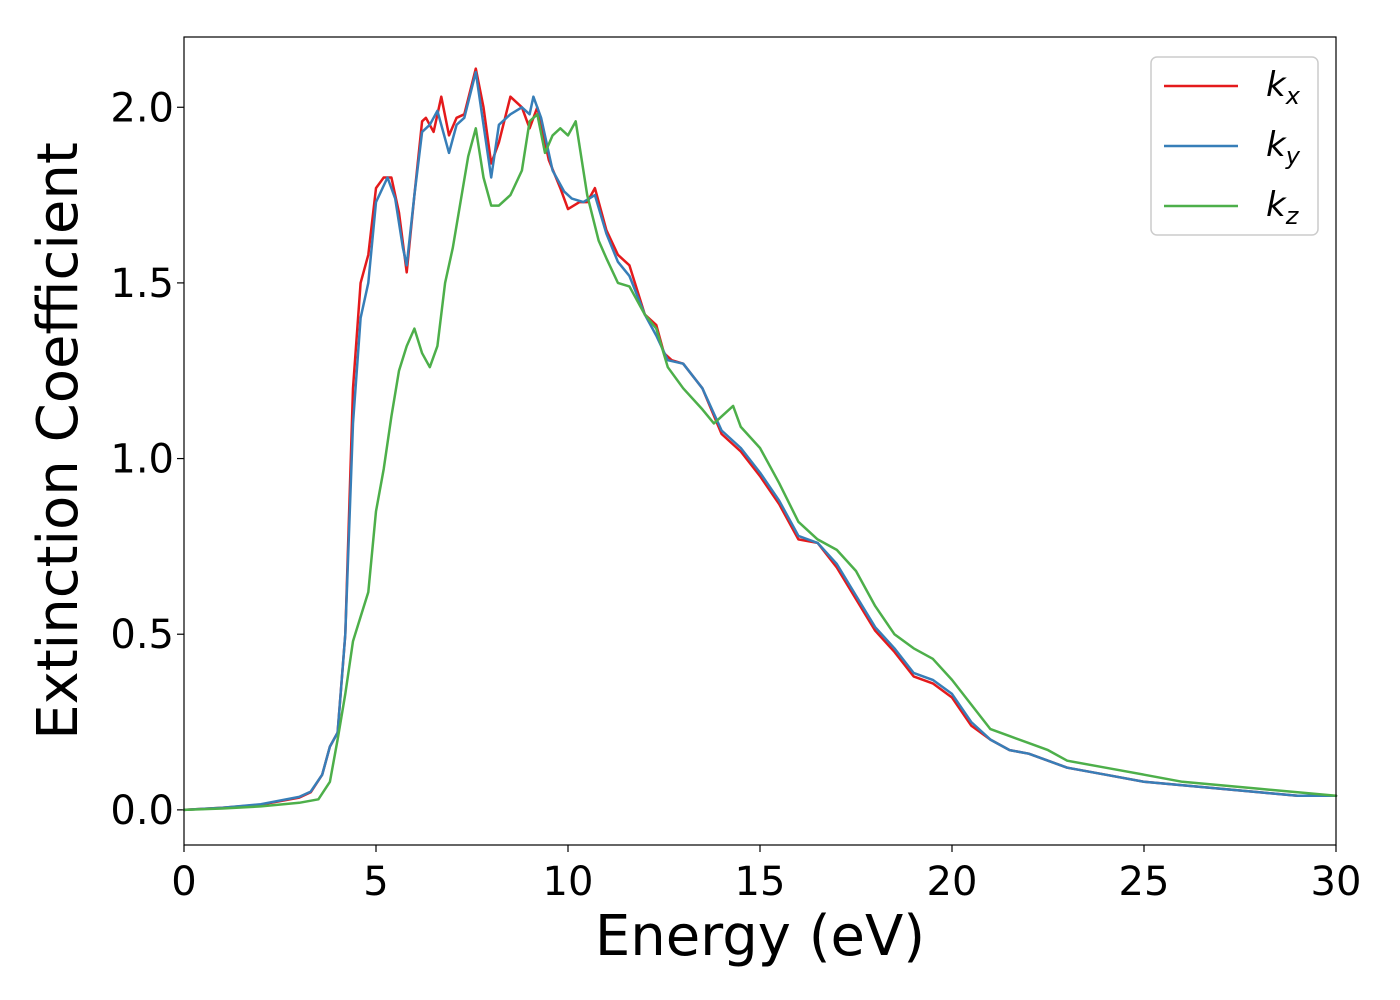 This screenshot has width=1400, height=1000. What do you see at coordinates (142, 284) in the screenshot?
I see `y-tick-label: 1.5` at bounding box center [142, 284].